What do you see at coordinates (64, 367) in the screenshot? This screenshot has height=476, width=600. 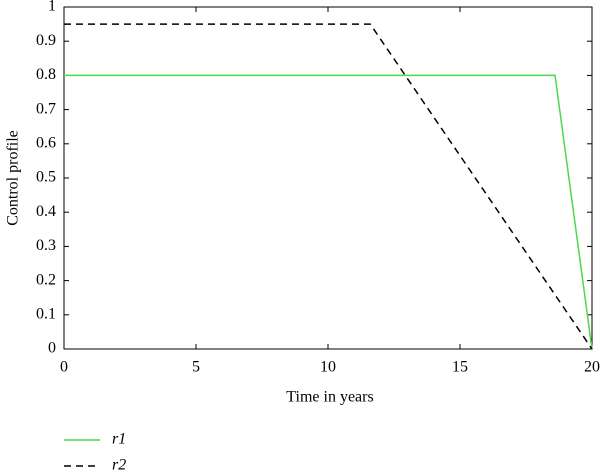 I see `x-tick-label: 0` at bounding box center [64, 367].